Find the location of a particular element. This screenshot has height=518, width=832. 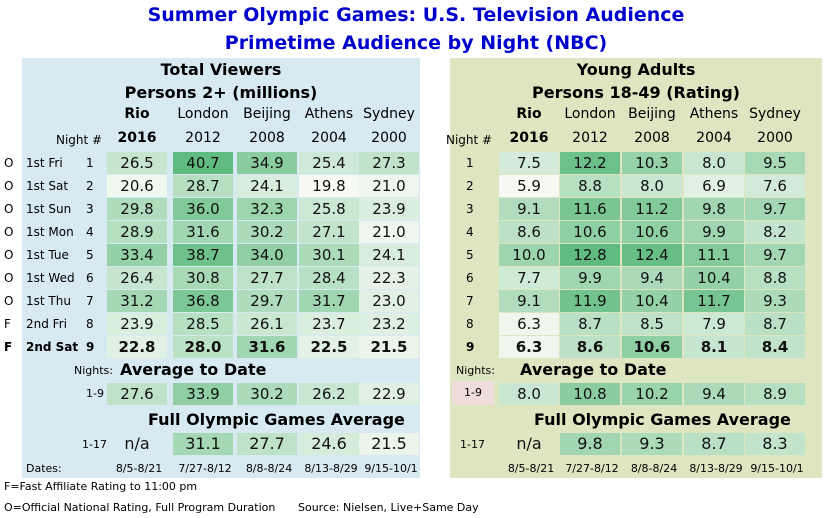

data-cell: 29.8 is located at coordinates (137, 209).